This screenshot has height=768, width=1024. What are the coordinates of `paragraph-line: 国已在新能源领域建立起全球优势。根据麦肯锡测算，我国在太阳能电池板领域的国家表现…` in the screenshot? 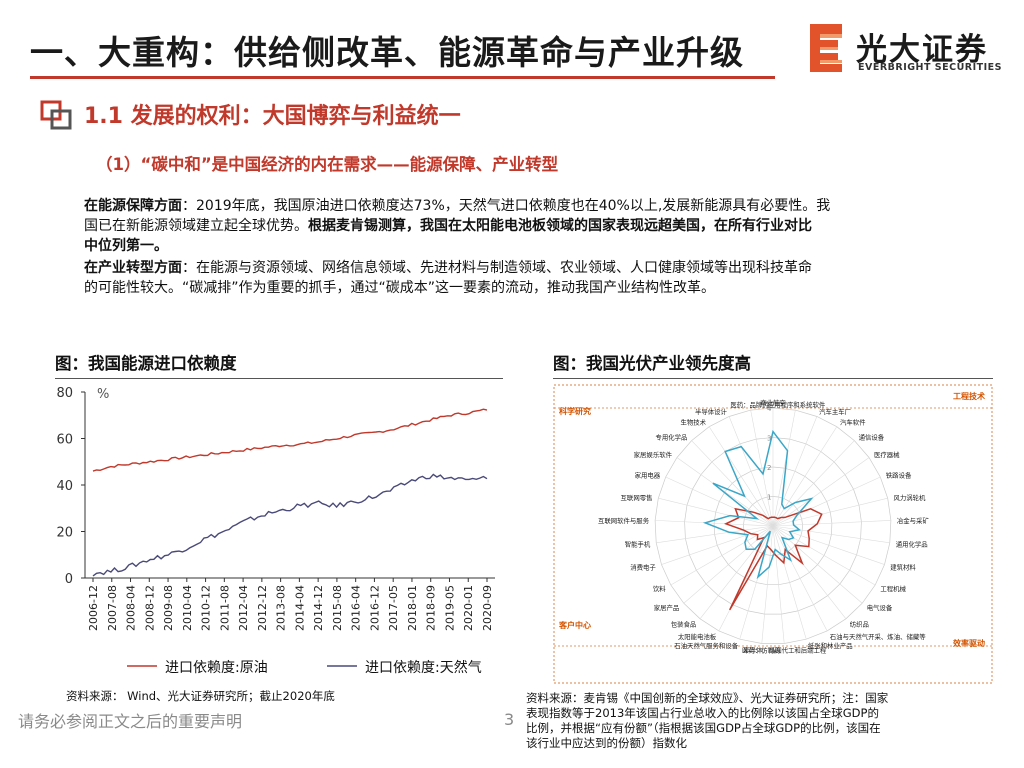 It's located at (448, 226).